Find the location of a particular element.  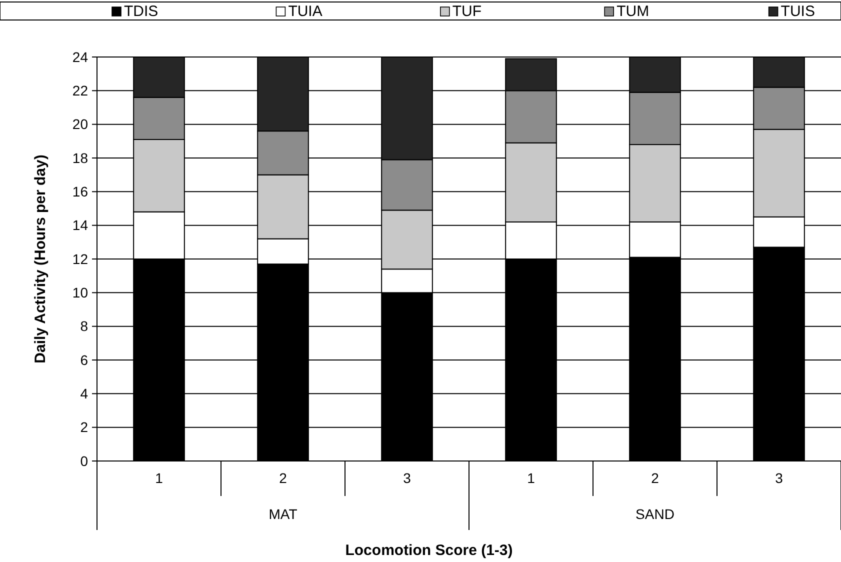

text: SAND is located at coordinates (655, 514).